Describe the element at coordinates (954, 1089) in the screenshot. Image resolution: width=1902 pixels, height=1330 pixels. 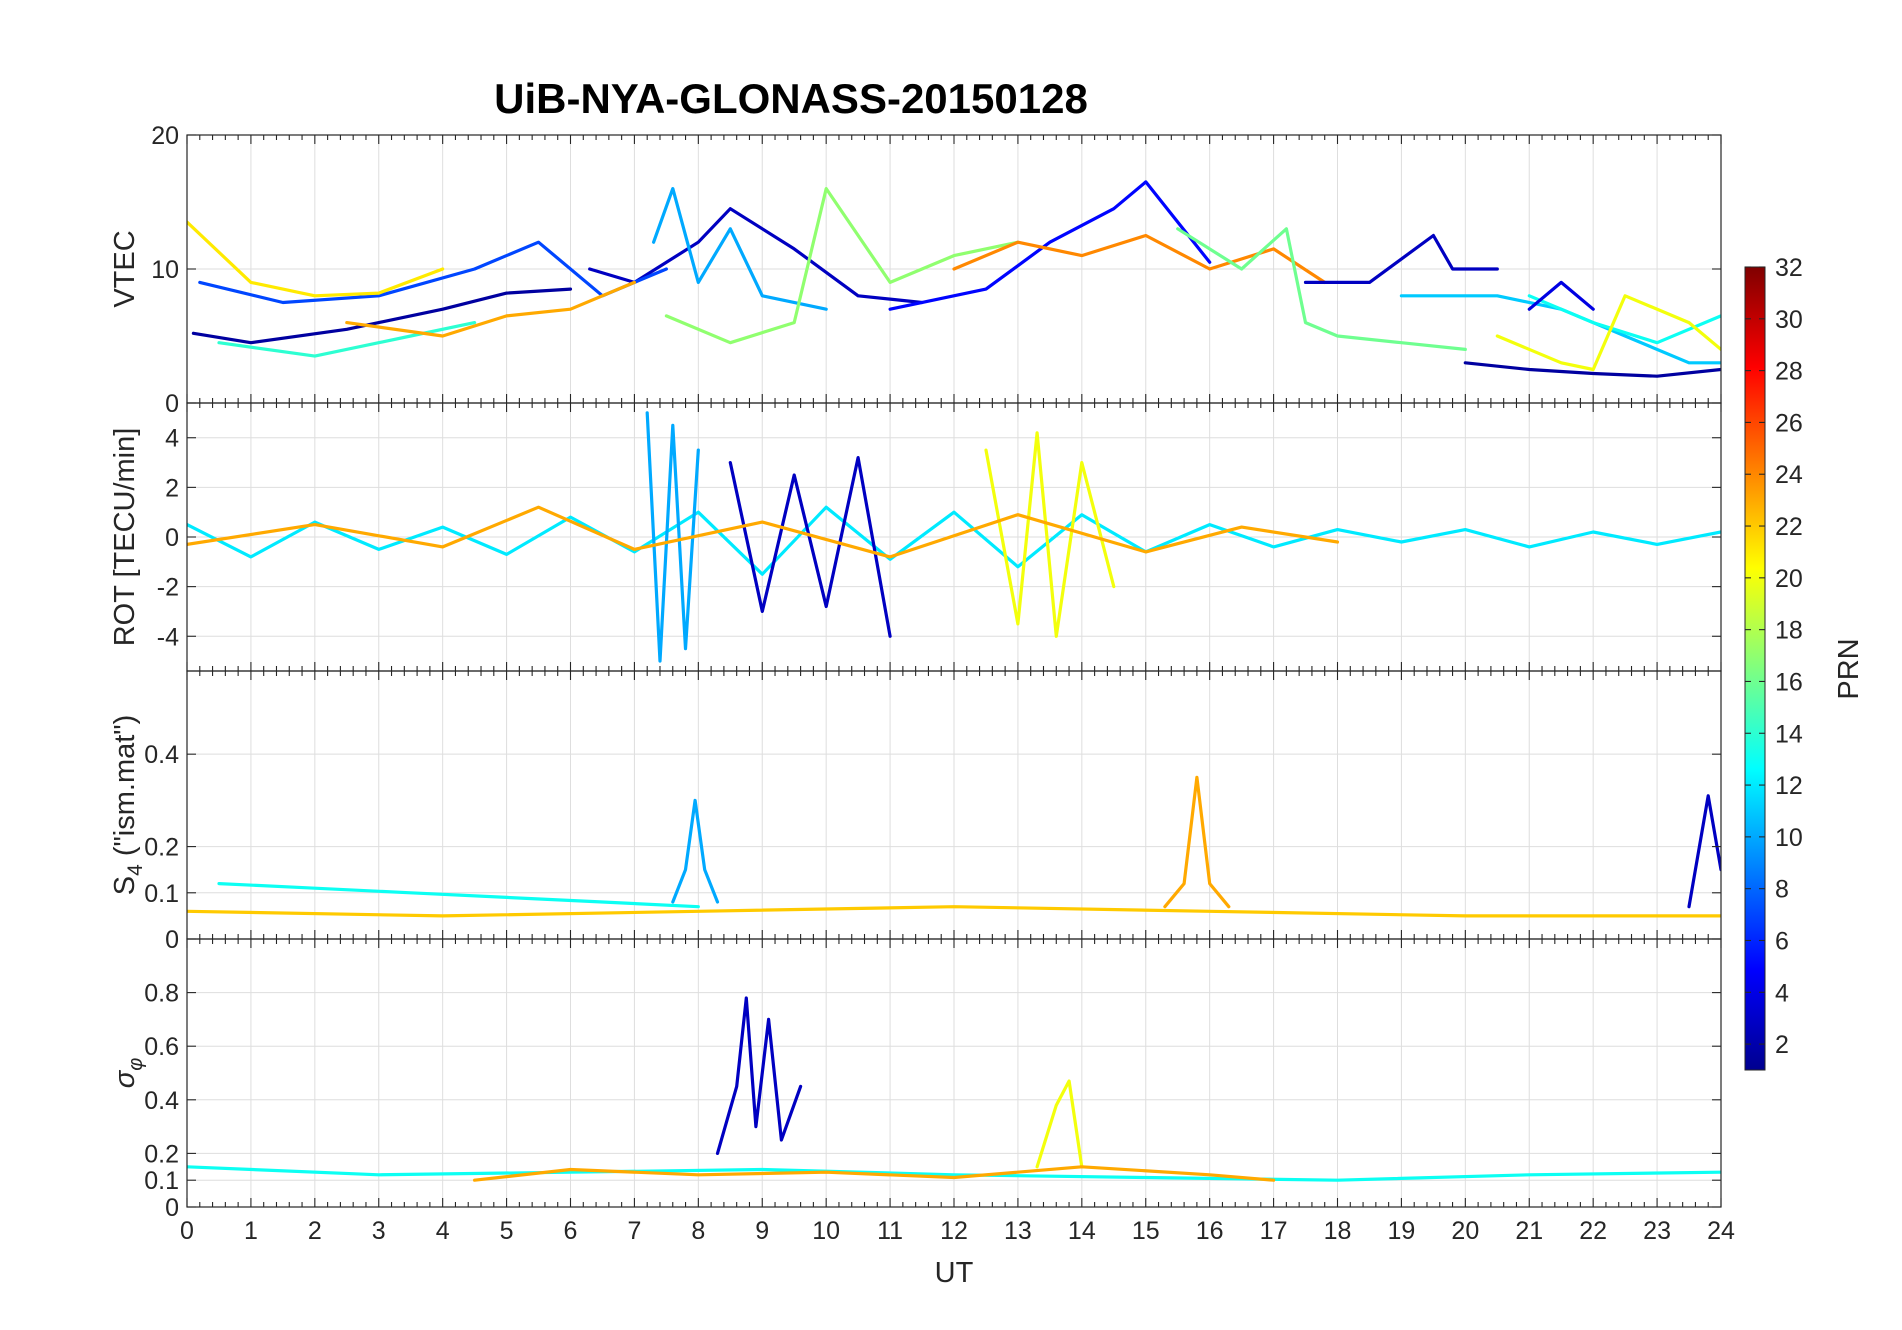
I see `panel-sigma-series` at that location.